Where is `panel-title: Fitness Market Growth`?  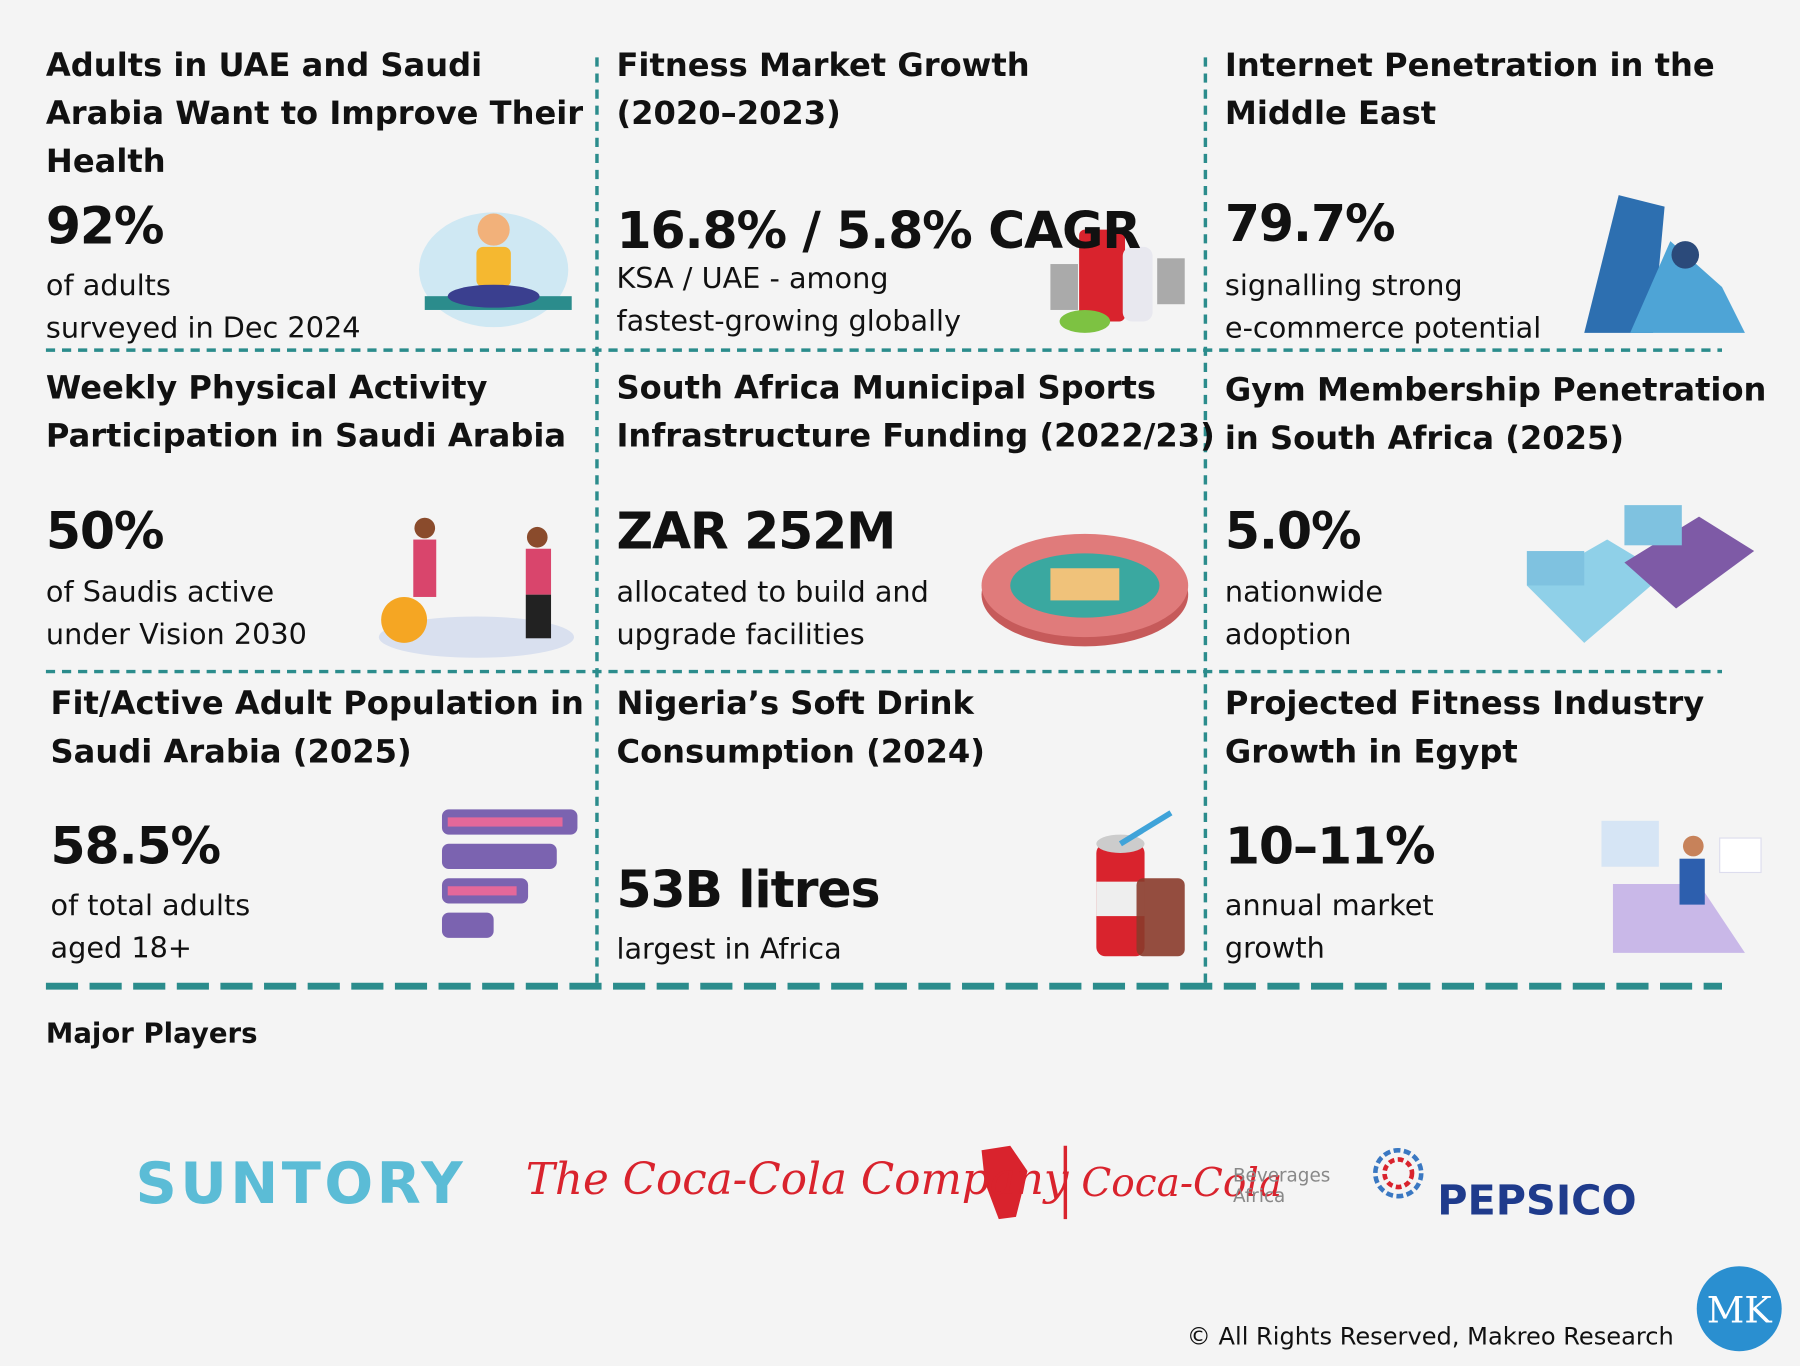 panel-title: Fitness Market Growth is located at coordinates (823, 64).